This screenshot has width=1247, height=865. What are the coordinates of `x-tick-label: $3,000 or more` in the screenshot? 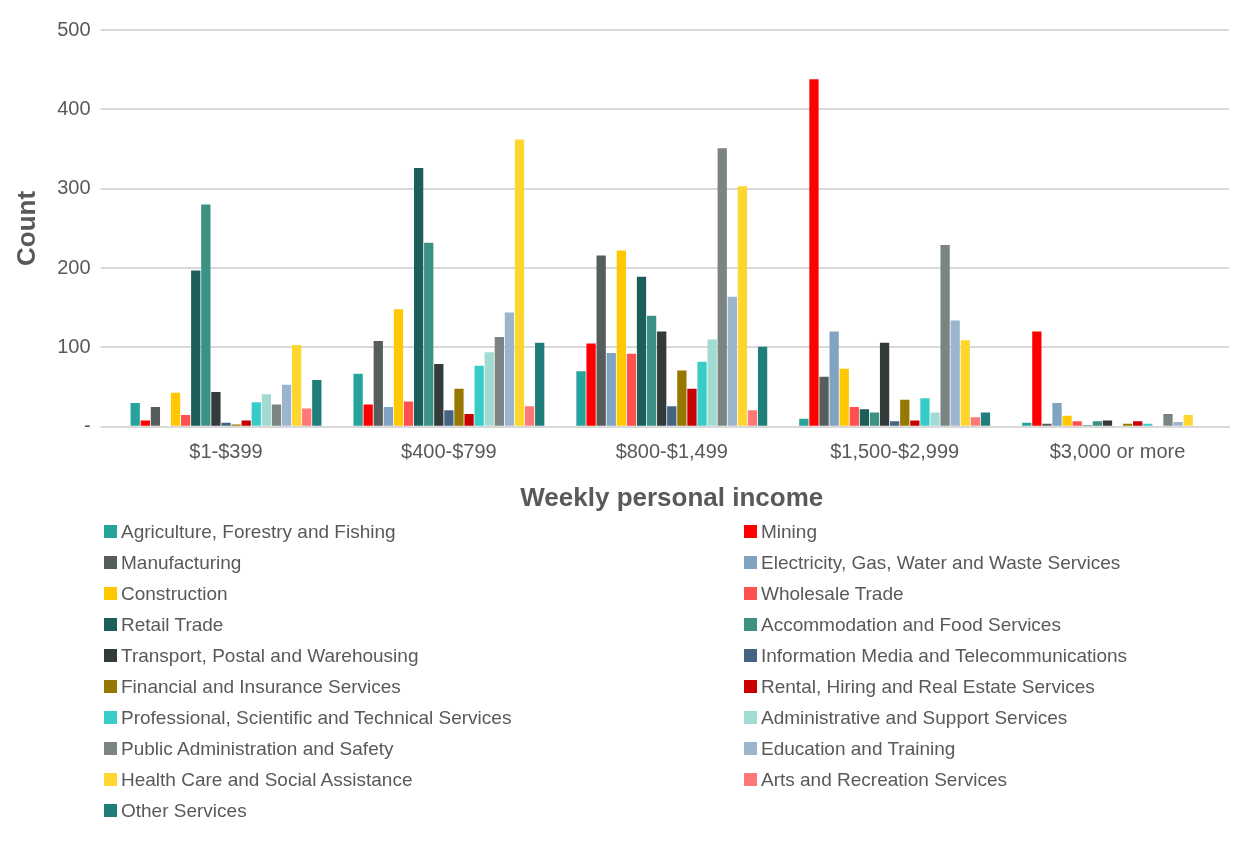 It's located at (1117, 451).